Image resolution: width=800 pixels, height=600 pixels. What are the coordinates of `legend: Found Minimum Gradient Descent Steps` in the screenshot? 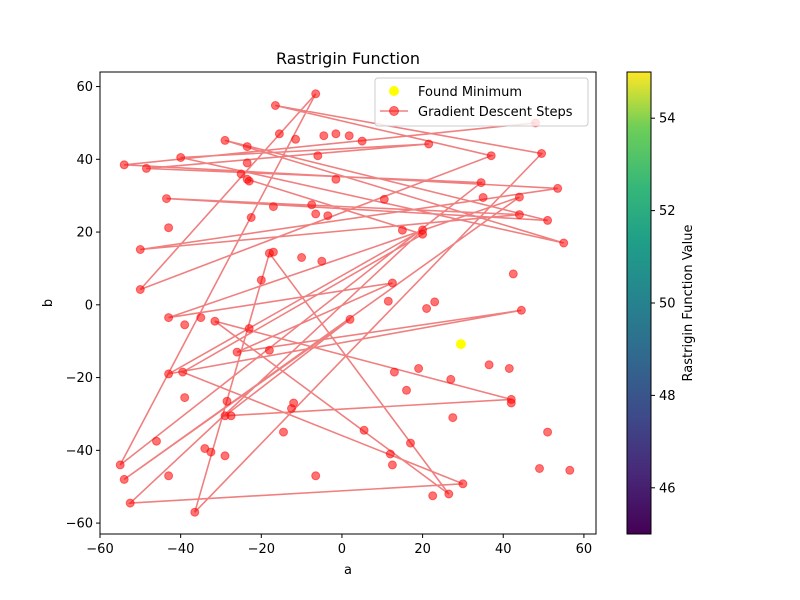 It's located at (481, 102).